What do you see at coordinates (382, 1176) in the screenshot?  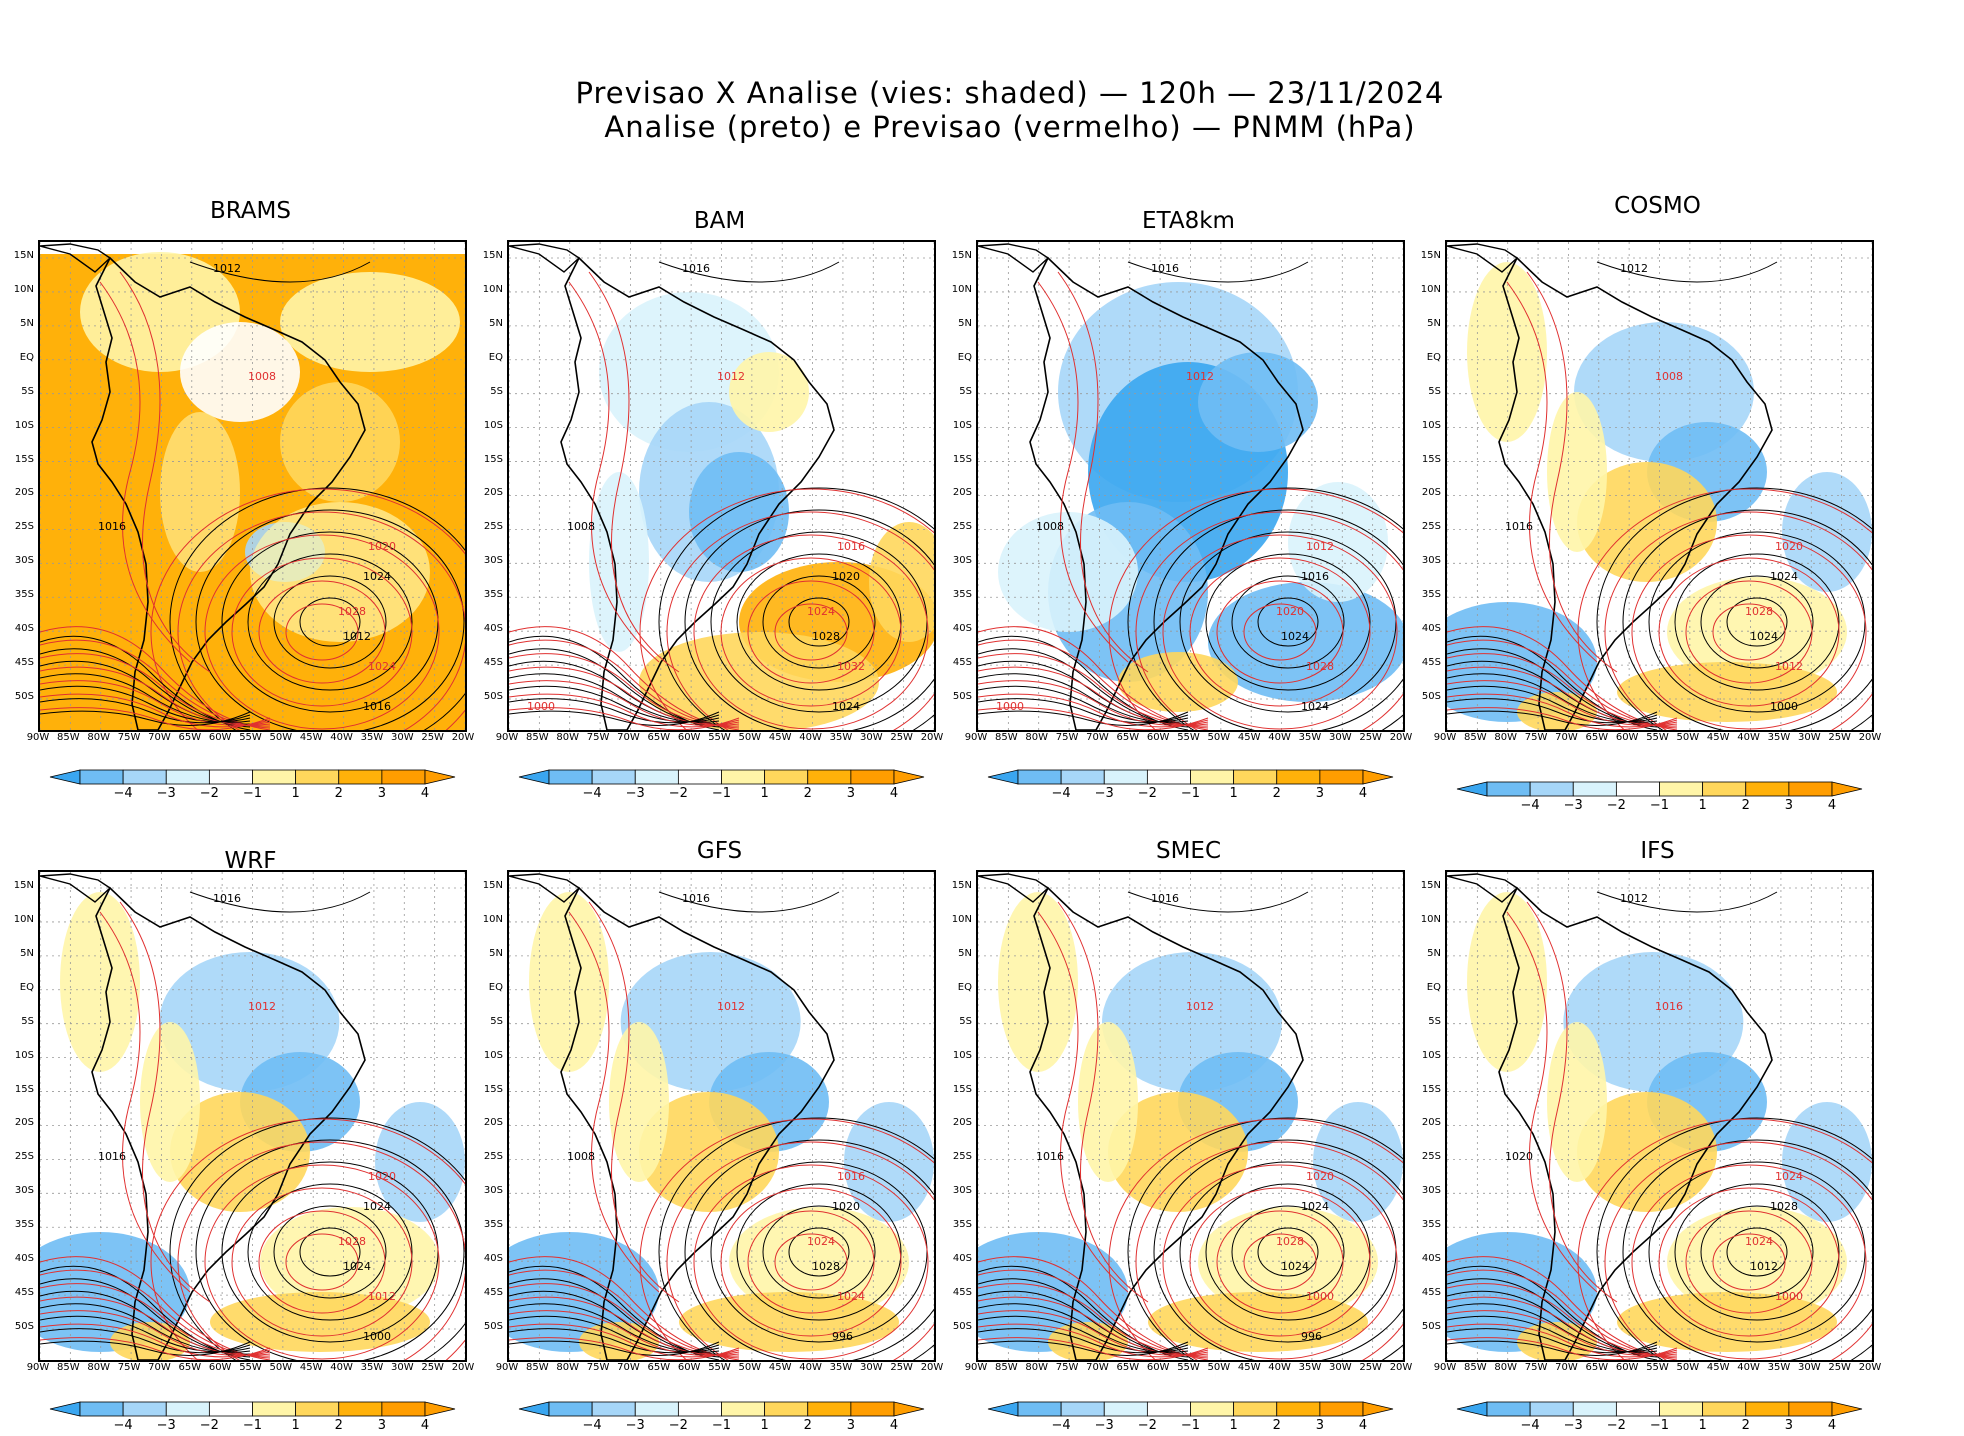 I see `isobar-label: 1020` at bounding box center [382, 1176].